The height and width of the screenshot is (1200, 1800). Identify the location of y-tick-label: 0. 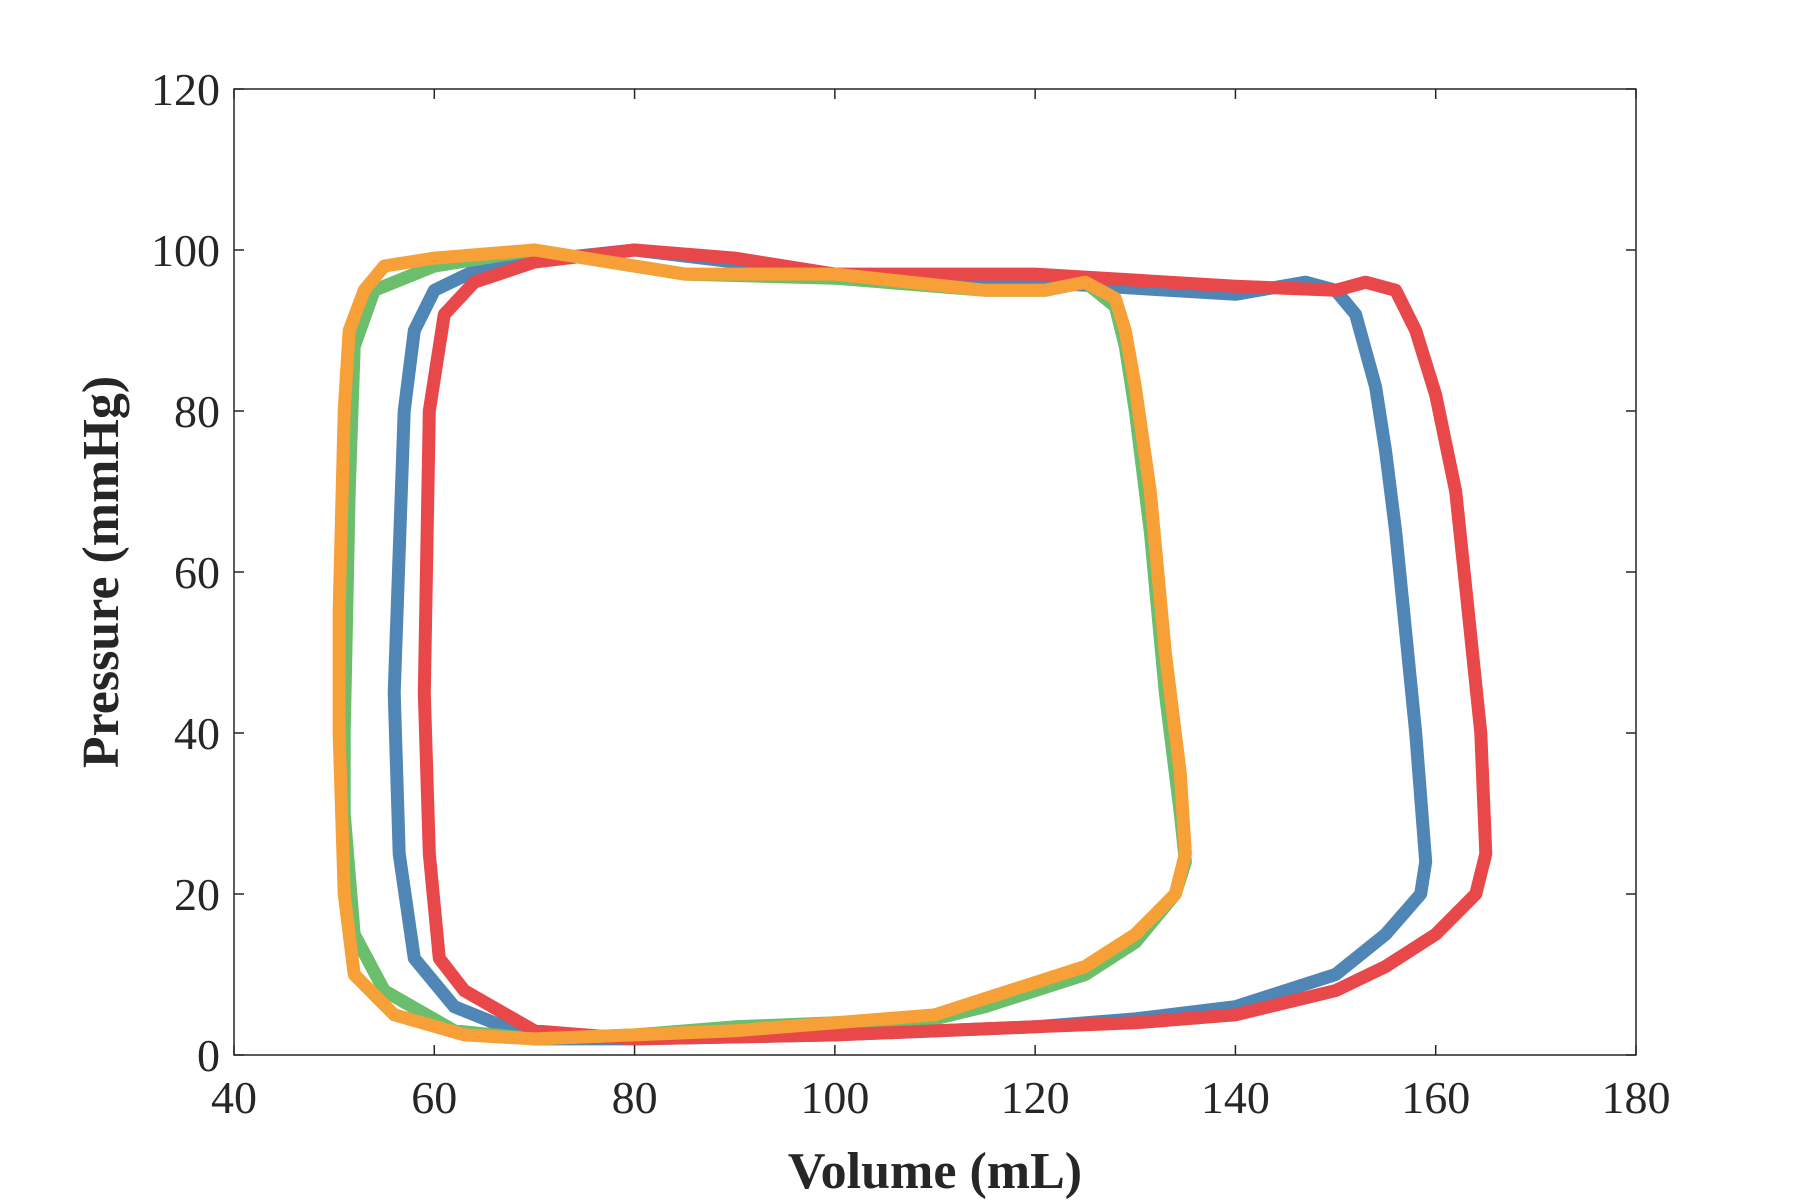
(208, 1055).